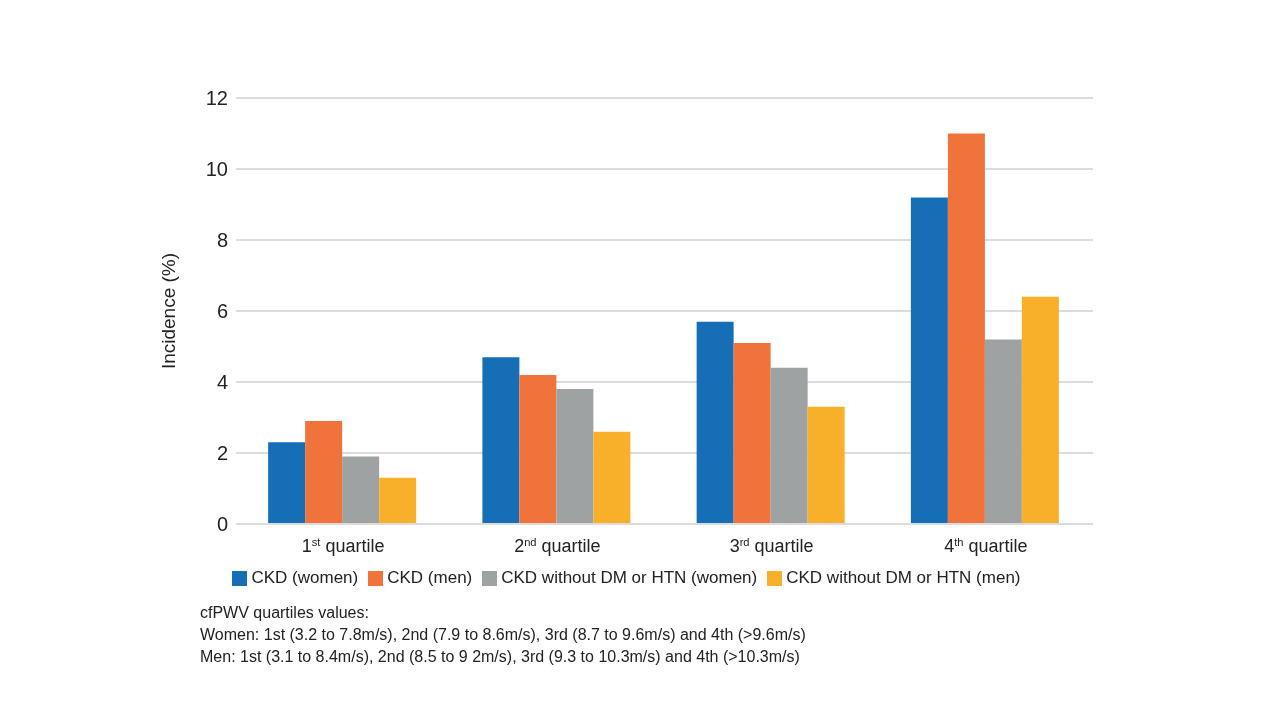 The height and width of the screenshot is (708, 1266). I want to click on x-tick-label: 4$^{th}$ quartile, so click(986, 546).